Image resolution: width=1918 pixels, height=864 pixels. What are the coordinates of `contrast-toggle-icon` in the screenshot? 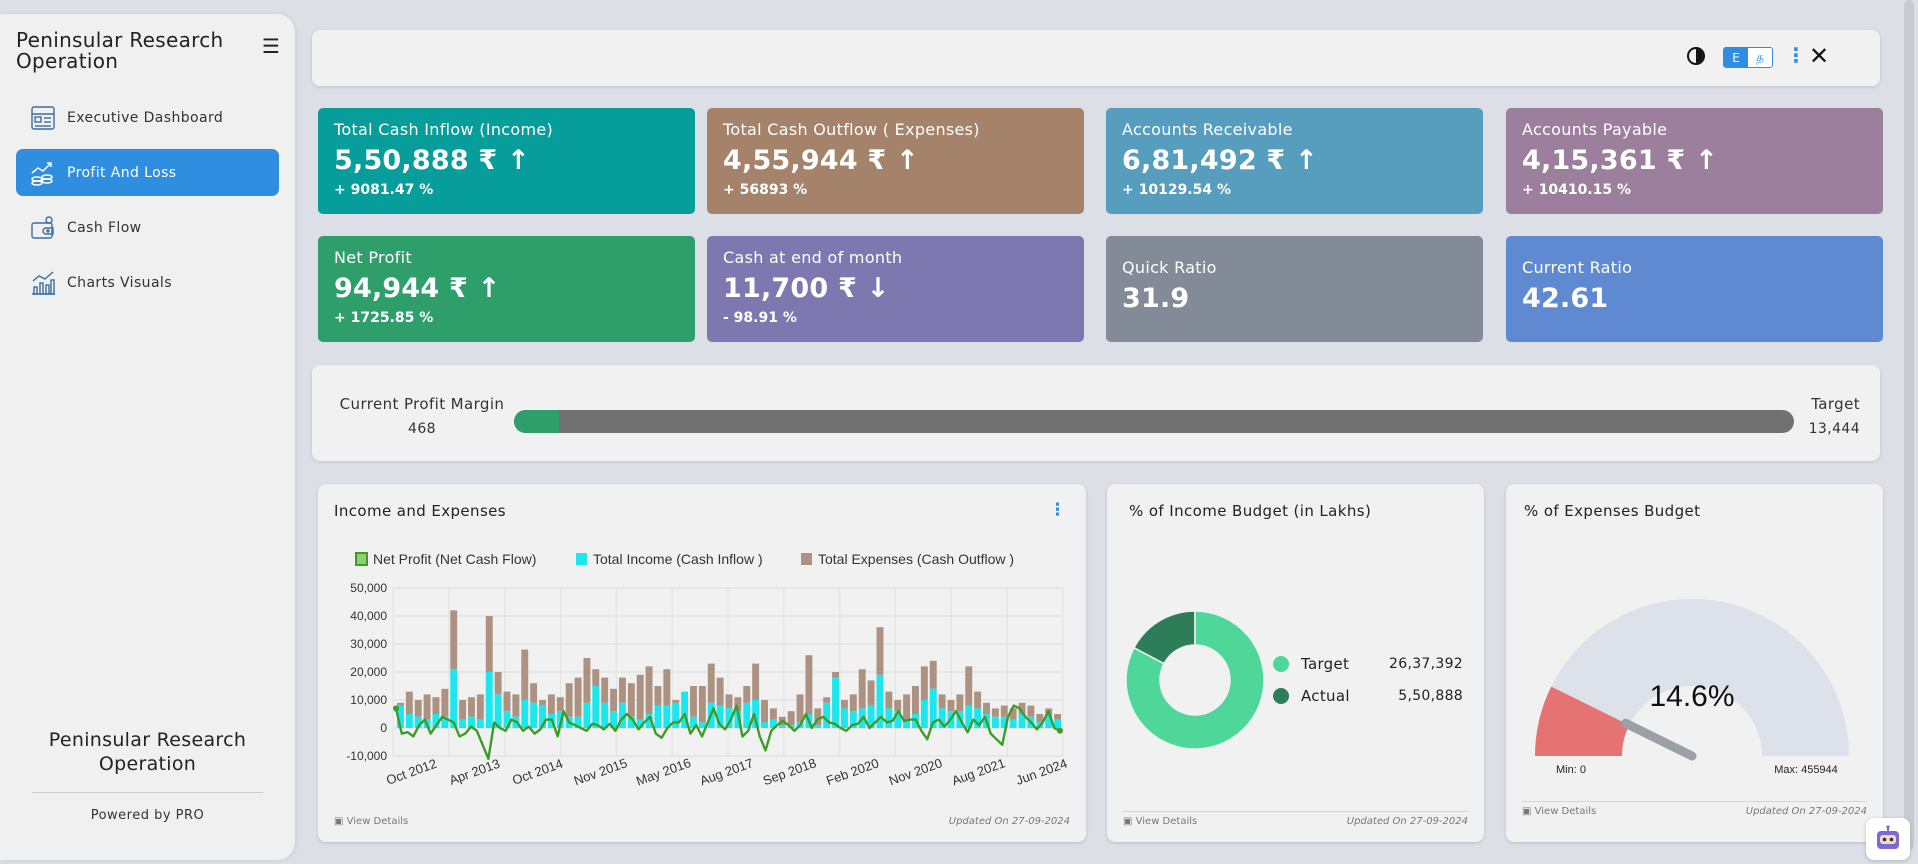 It's located at (1696, 56).